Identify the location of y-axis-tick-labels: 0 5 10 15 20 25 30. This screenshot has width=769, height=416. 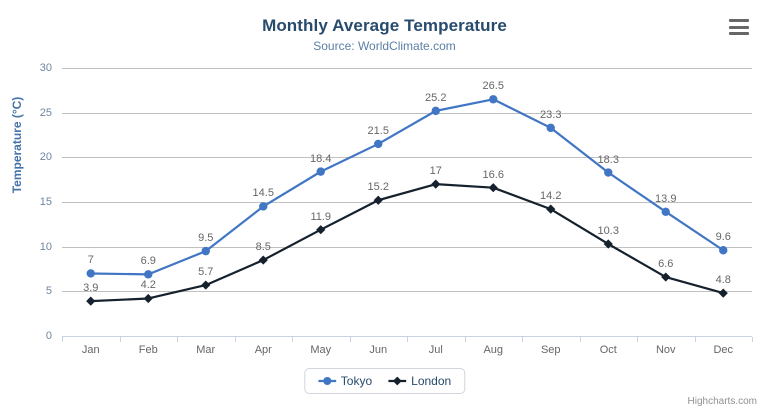
(26, 202).